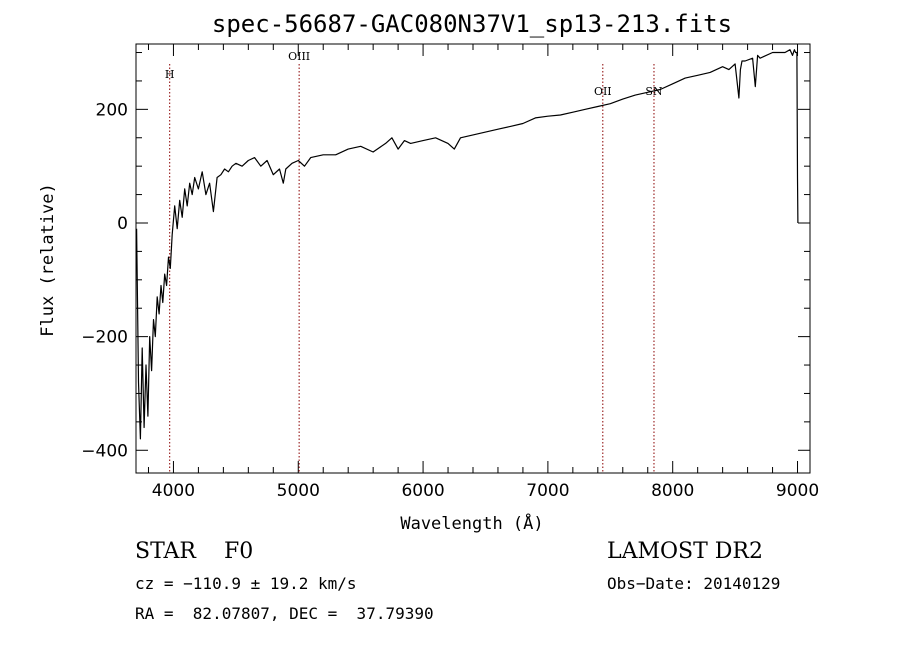 This screenshot has height=649, width=900. Describe the element at coordinates (797, 491) in the screenshot. I see `x-tick-label: 9000` at that location.